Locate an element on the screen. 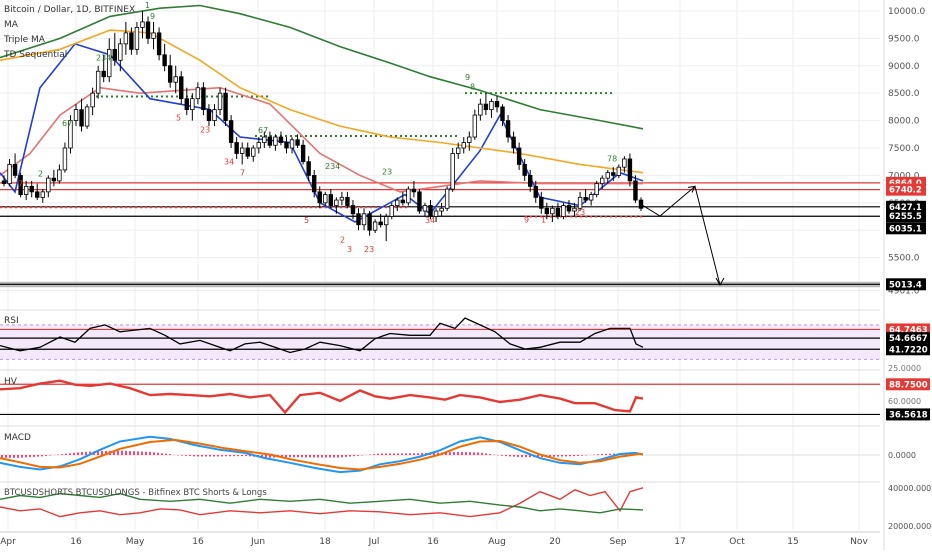 The width and height of the screenshot is (932, 554). projection-arrowhead is located at coordinates (691, 189).